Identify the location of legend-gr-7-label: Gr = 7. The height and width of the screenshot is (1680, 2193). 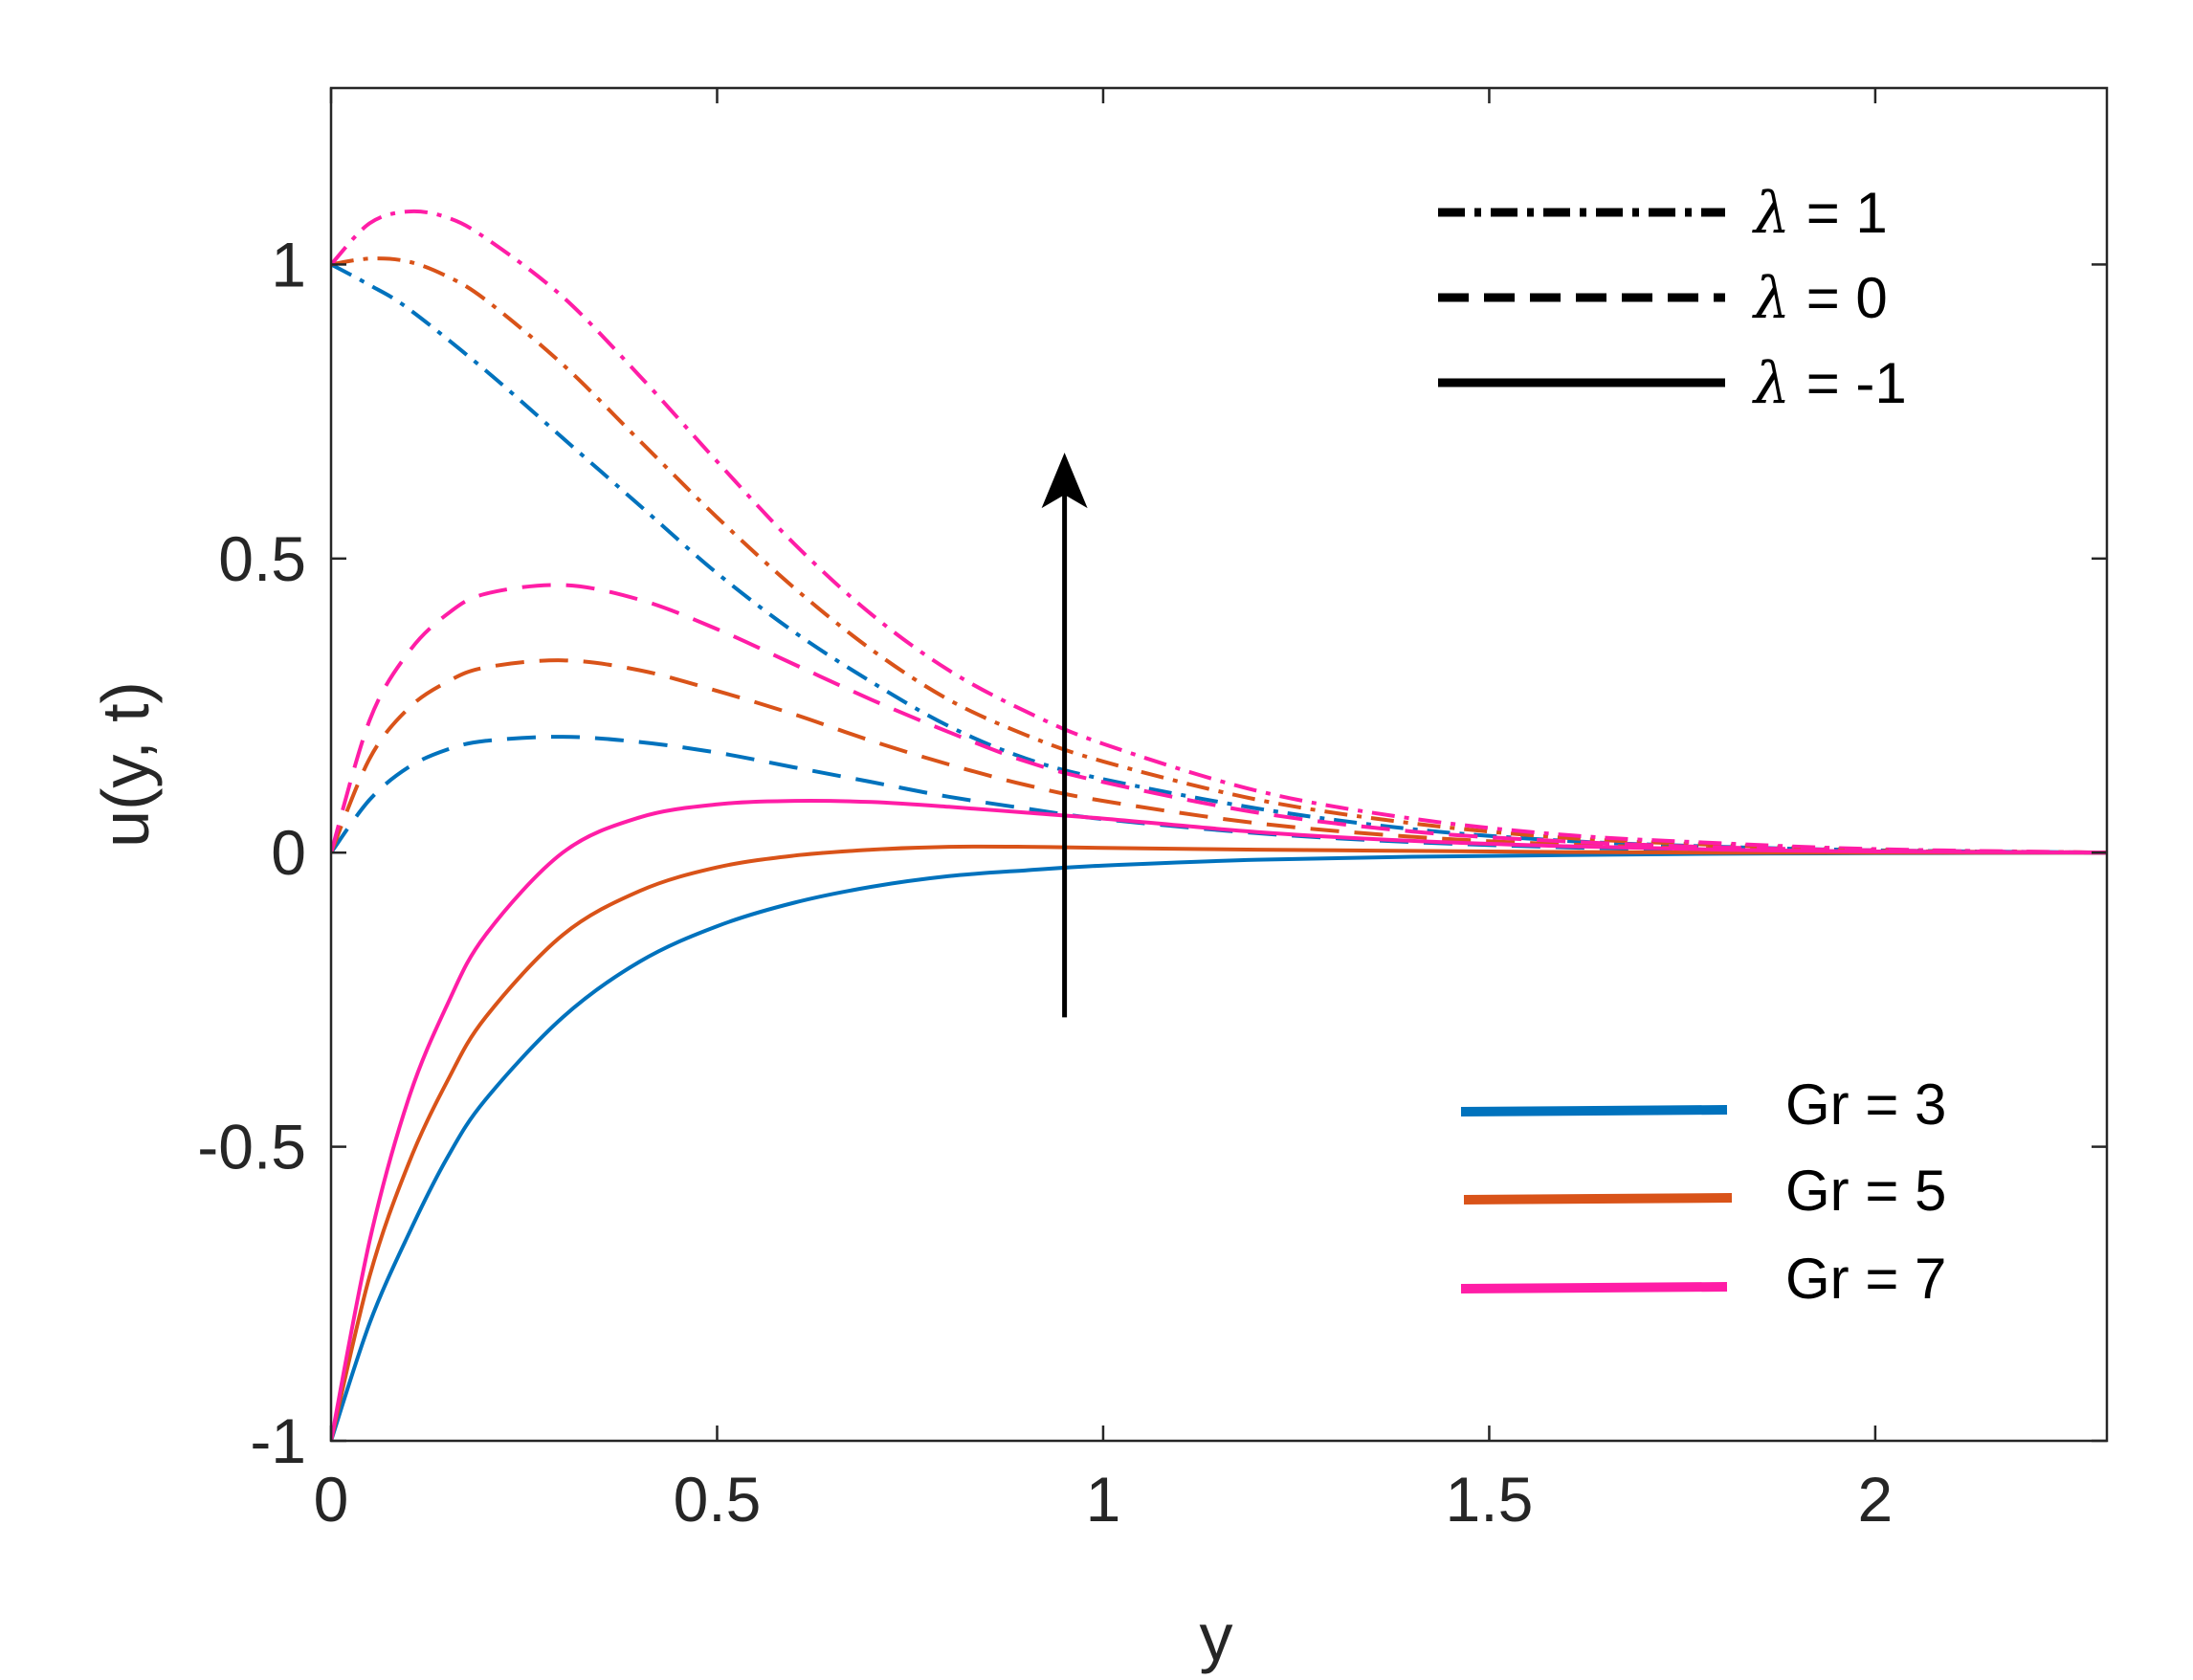
(1866, 1279).